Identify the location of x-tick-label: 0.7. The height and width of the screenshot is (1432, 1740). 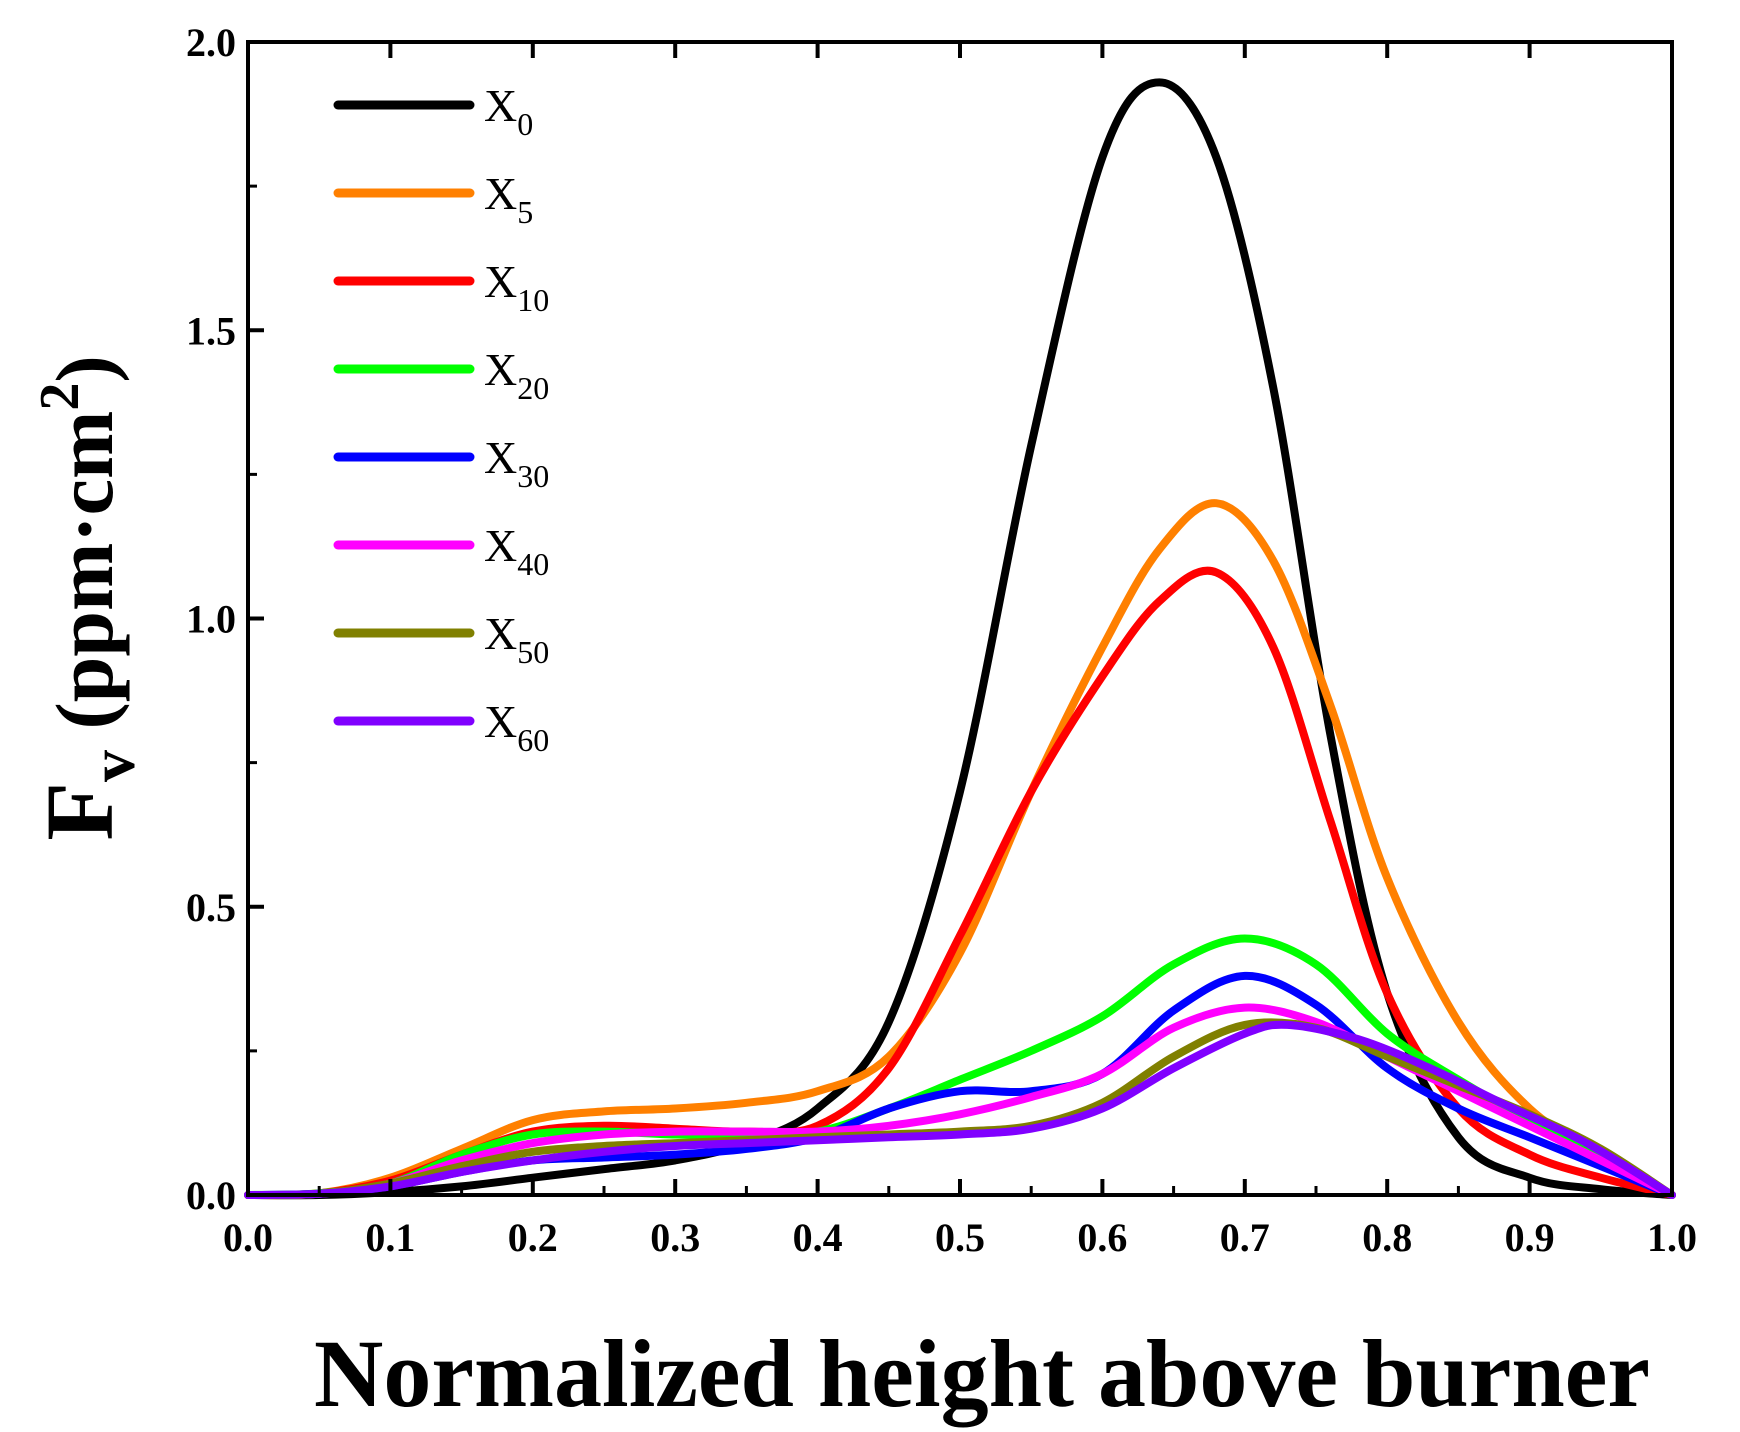
(1245, 1237).